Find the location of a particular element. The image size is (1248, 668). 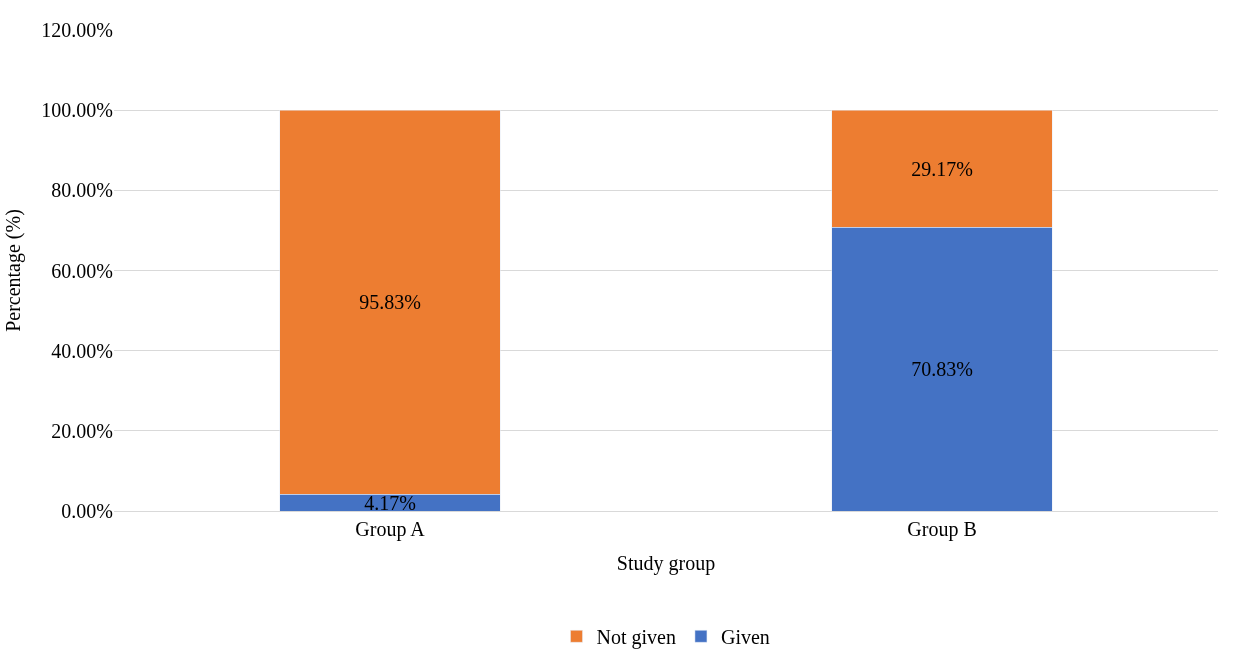

y-tick-label: 40.00% is located at coordinates (82, 350).